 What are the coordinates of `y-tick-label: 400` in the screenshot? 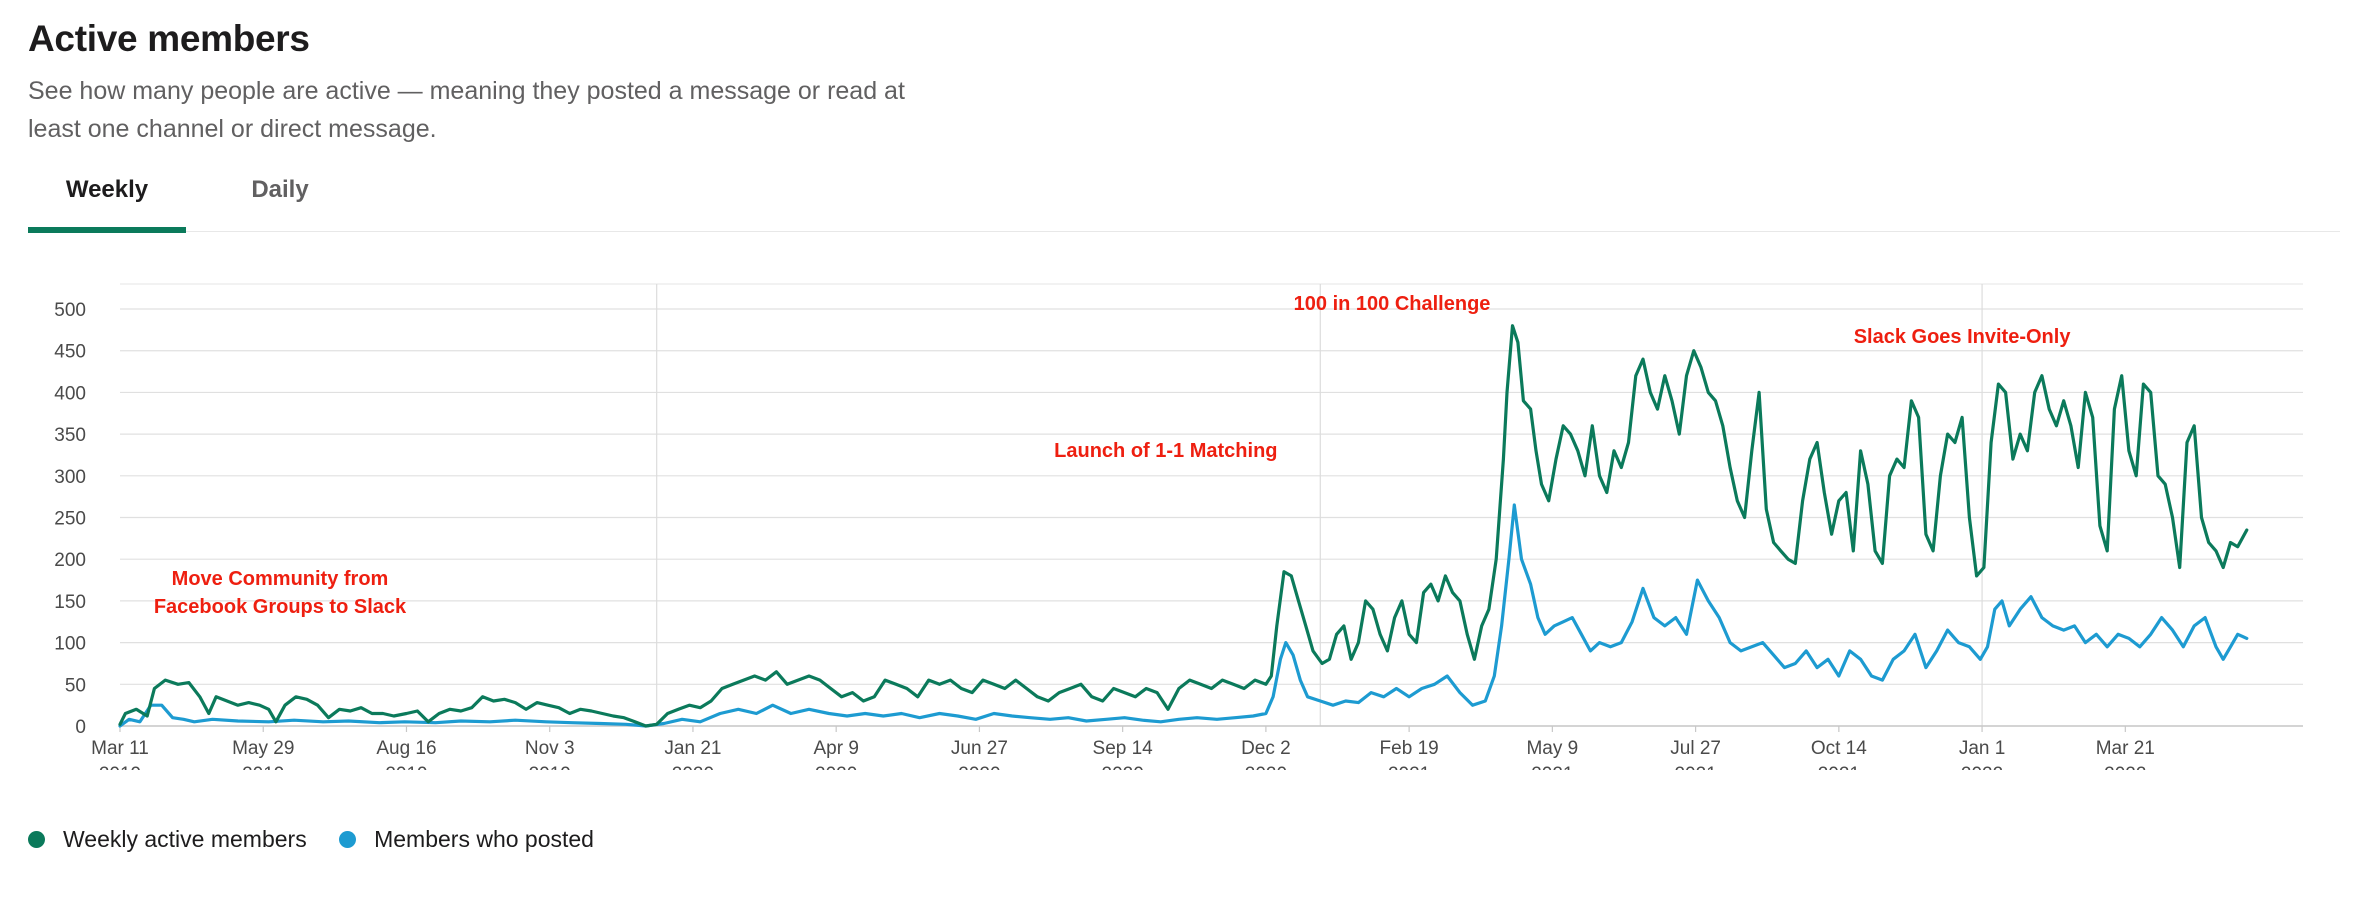 It's located at (70, 393).